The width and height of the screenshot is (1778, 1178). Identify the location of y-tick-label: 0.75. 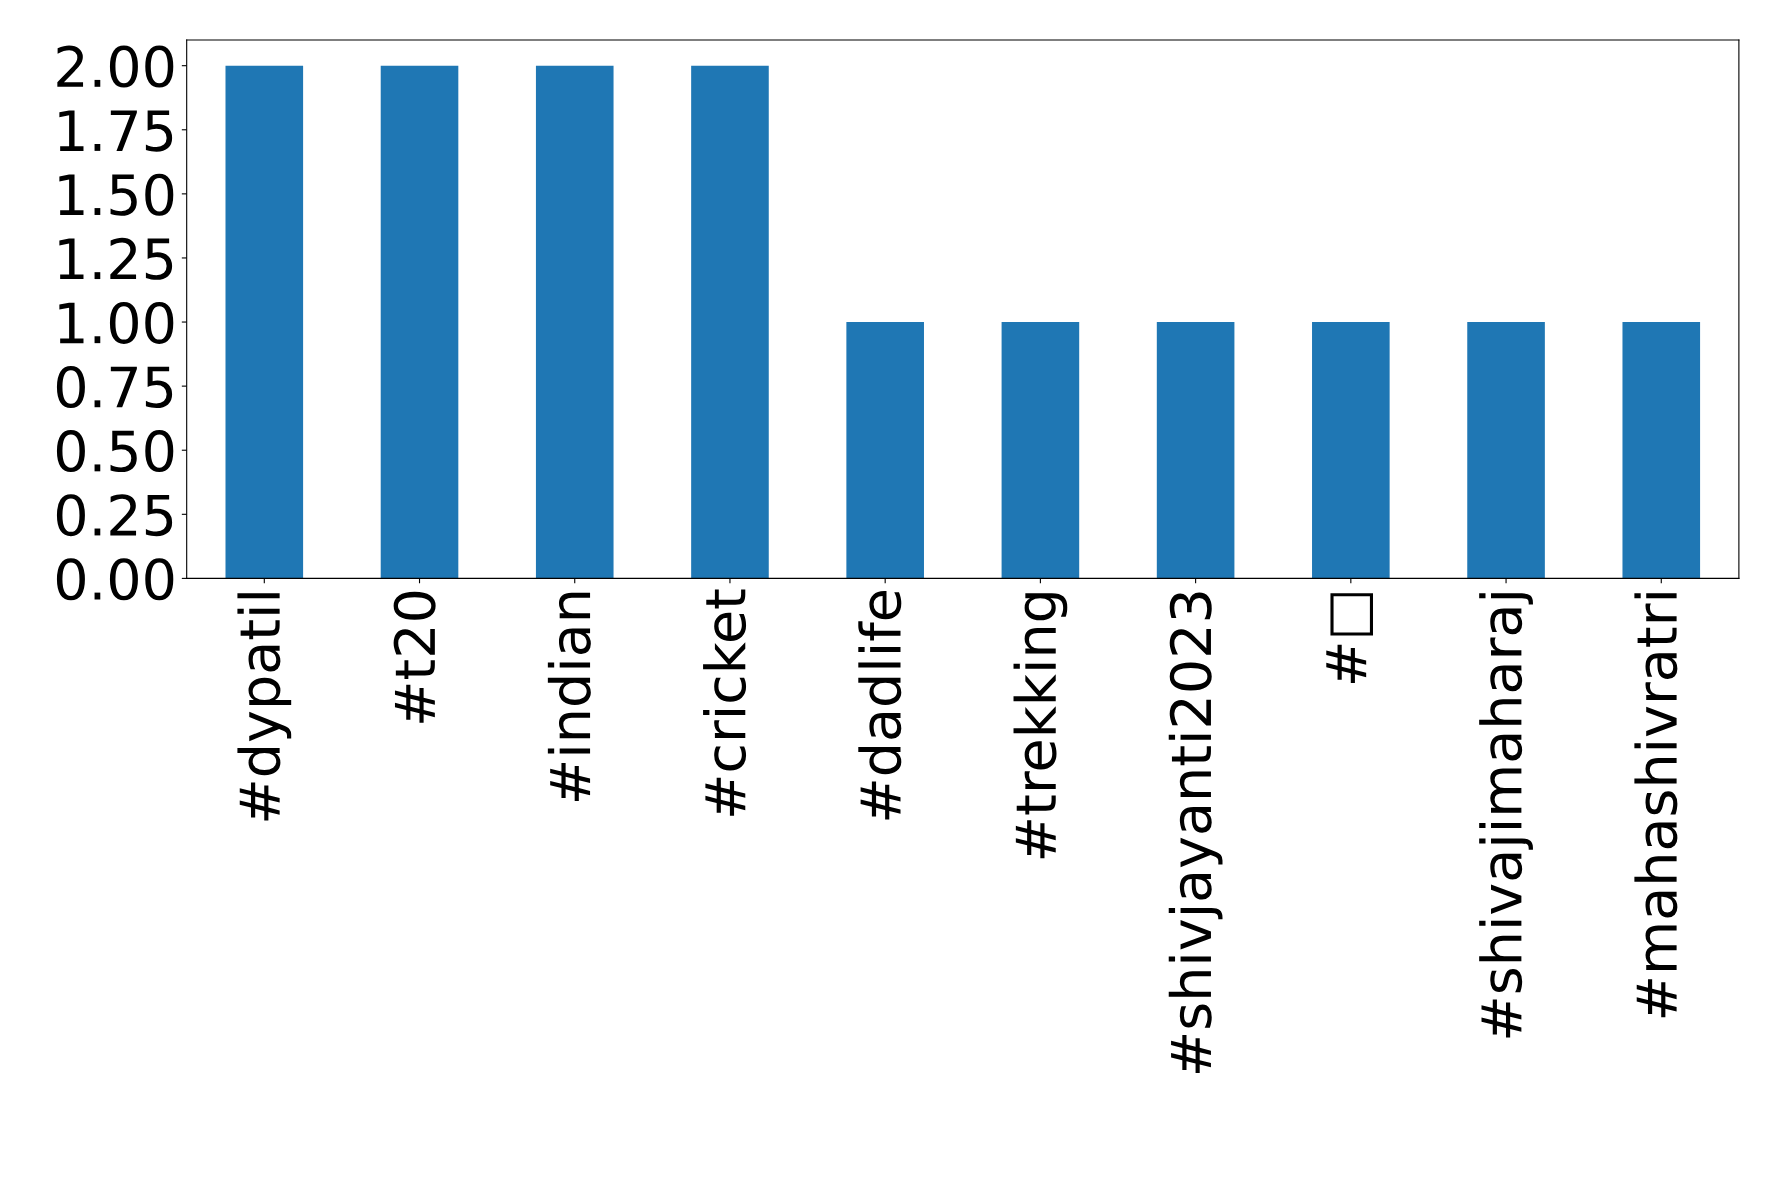
(114, 387).